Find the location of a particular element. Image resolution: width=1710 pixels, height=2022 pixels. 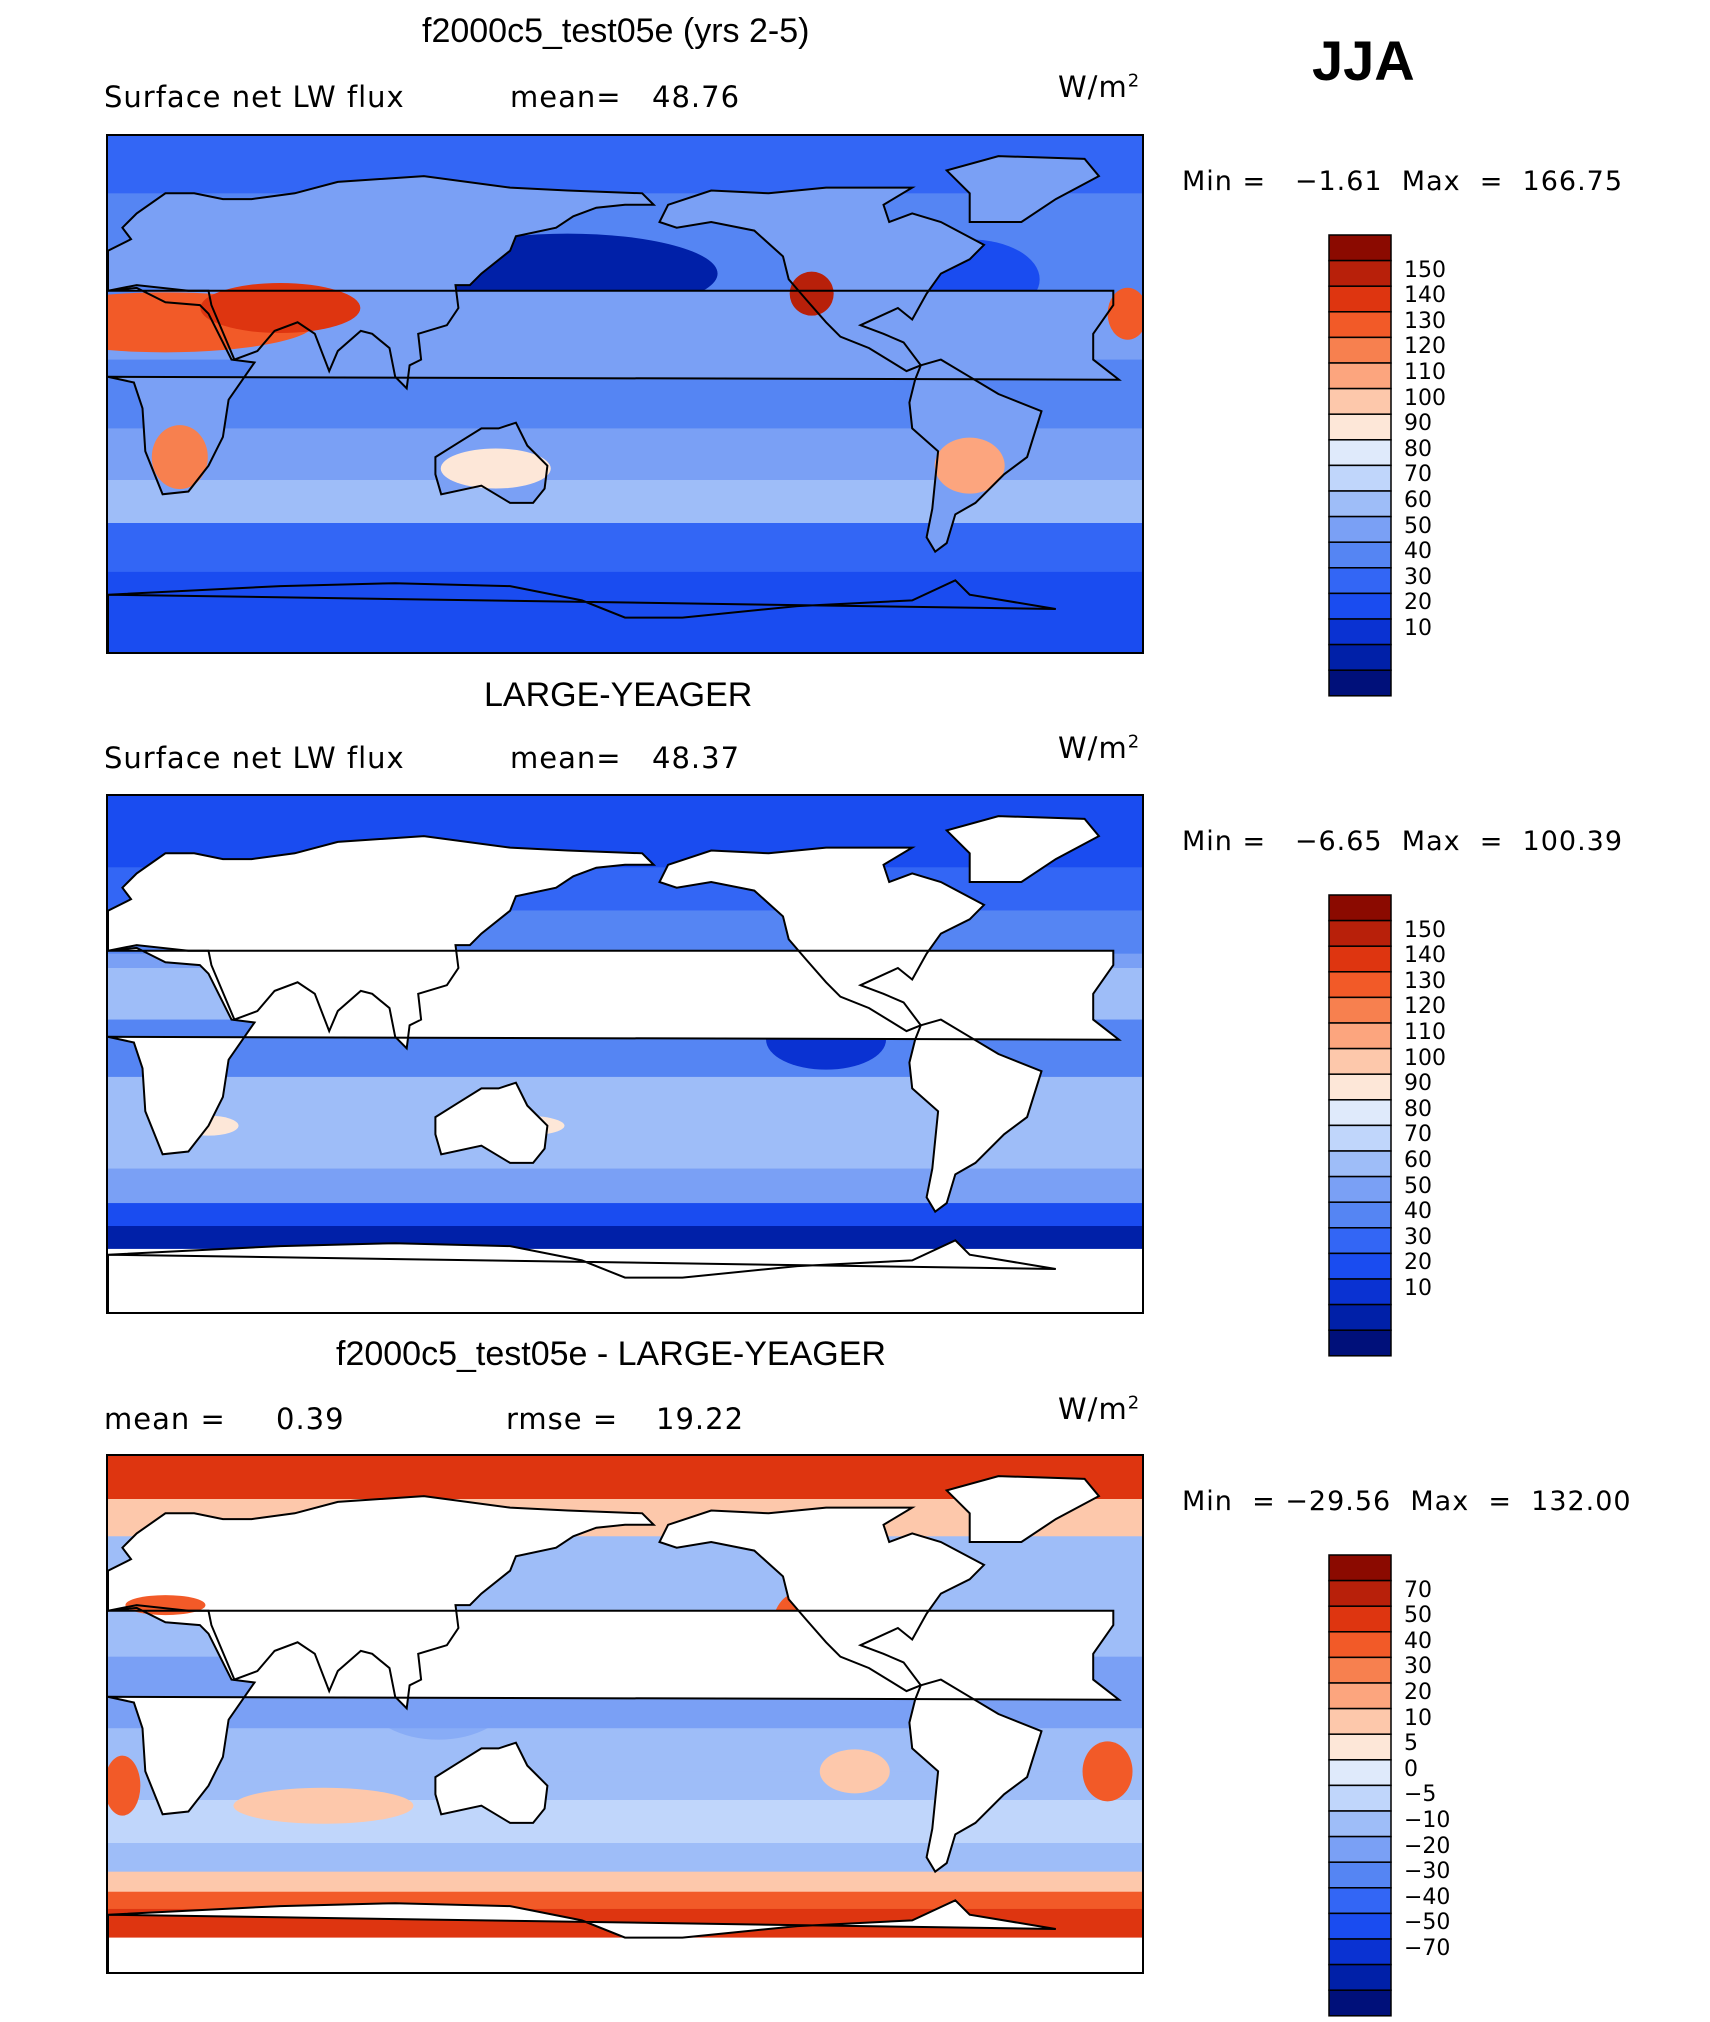

panel-1-mean-label: mean= is located at coordinates (566, 97).